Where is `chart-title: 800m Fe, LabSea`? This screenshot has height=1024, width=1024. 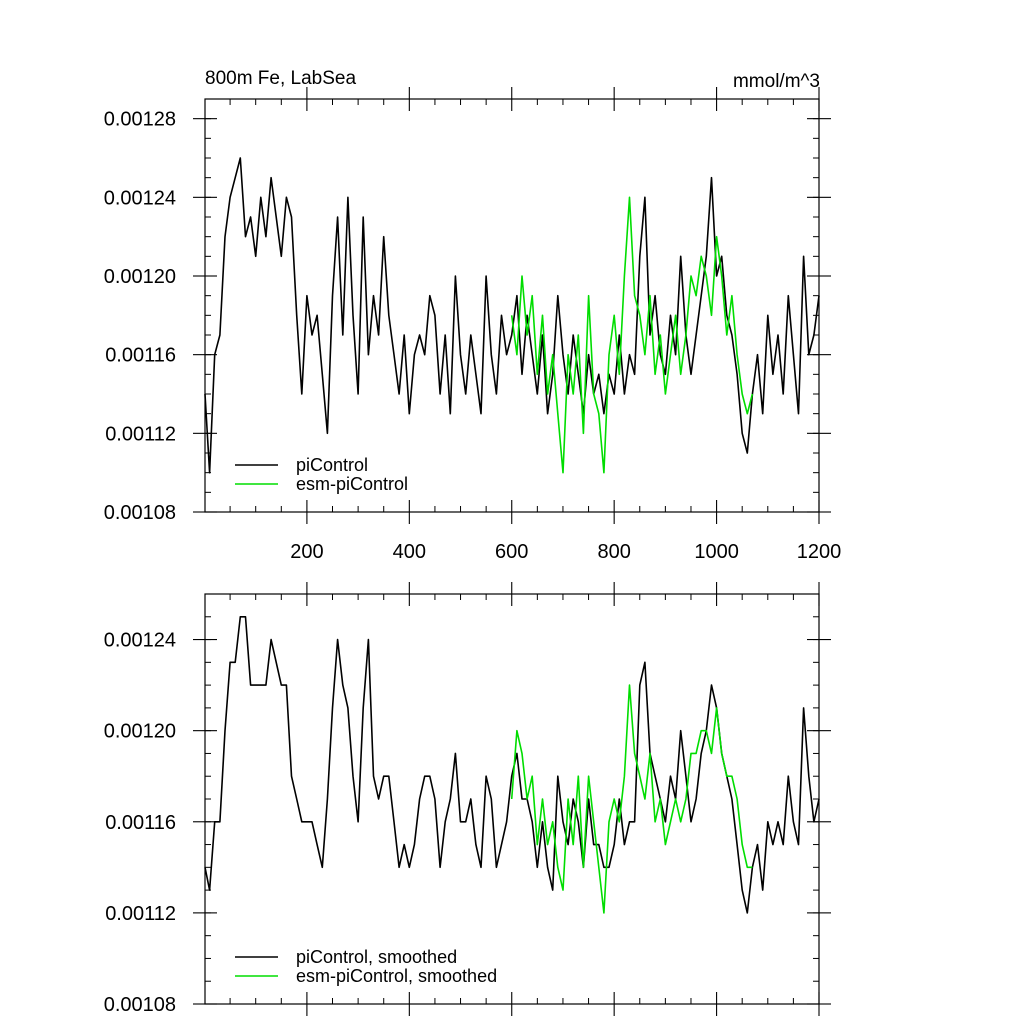
chart-title: 800m Fe, LabSea is located at coordinates (280, 78).